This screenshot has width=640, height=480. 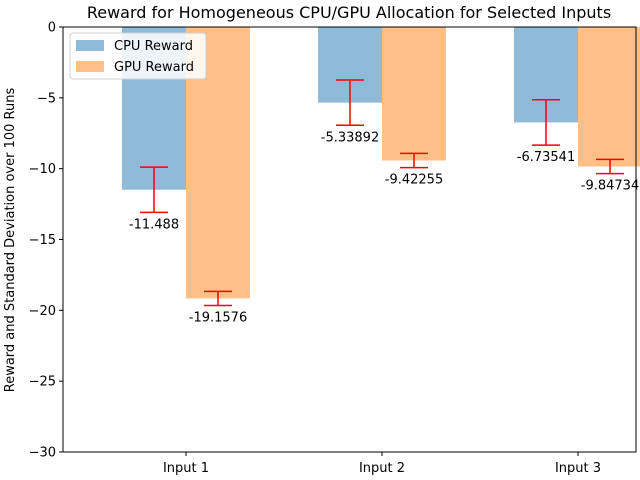 I want to click on legend-swatch-gpu, so click(x=90, y=66).